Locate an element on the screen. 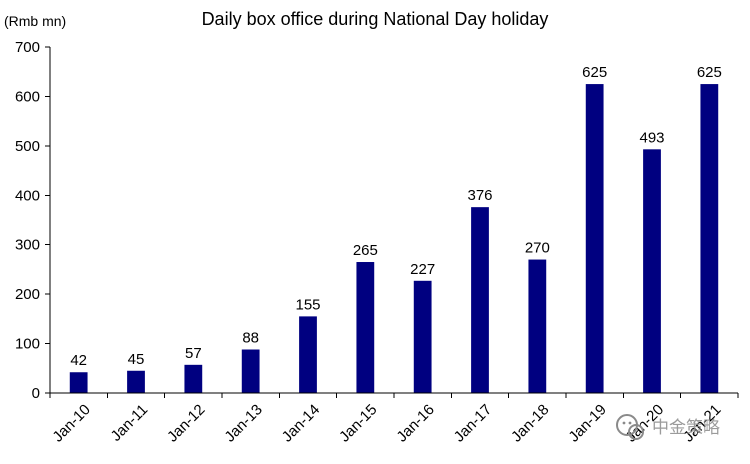 The width and height of the screenshot is (750, 464). data-label: 57 is located at coordinates (193, 353).